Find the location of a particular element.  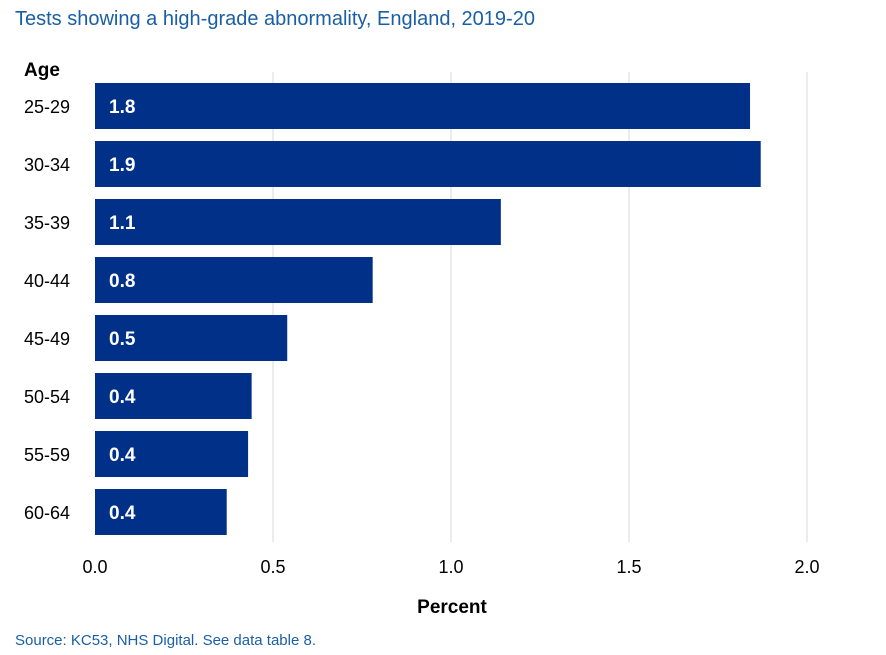

data-label: 1.1 is located at coordinates (122, 223).